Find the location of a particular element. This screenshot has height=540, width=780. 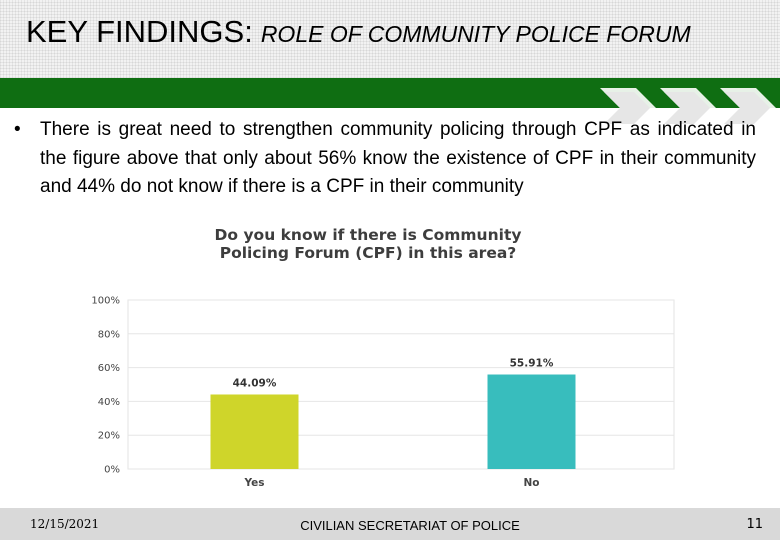

bar-yes is located at coordinates (254, 431).